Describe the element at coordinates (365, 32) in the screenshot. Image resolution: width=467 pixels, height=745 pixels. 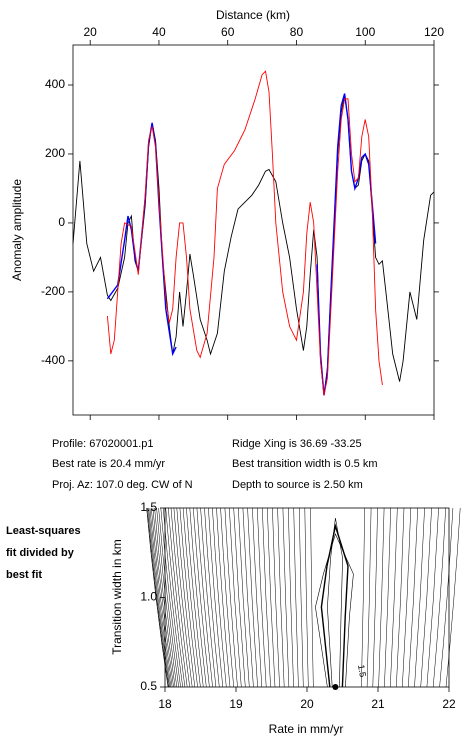
I see `x-tick-label: 100` at that location.